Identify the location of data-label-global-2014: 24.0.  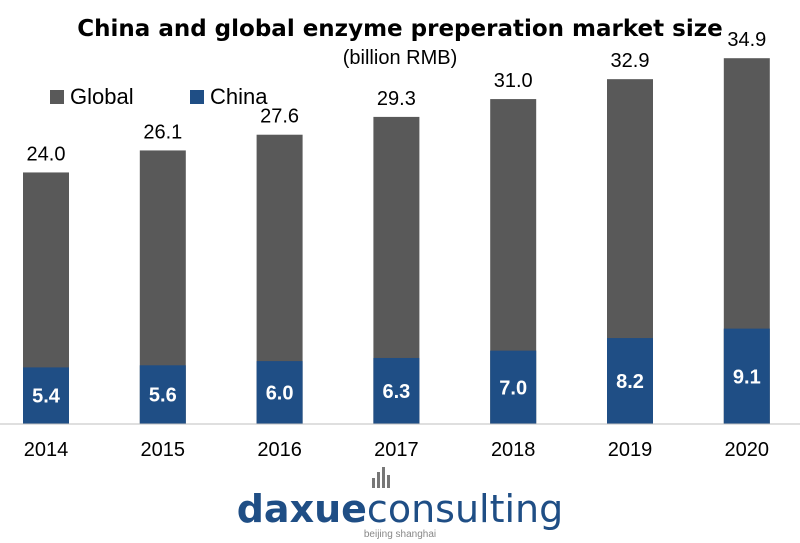
(46, 154).